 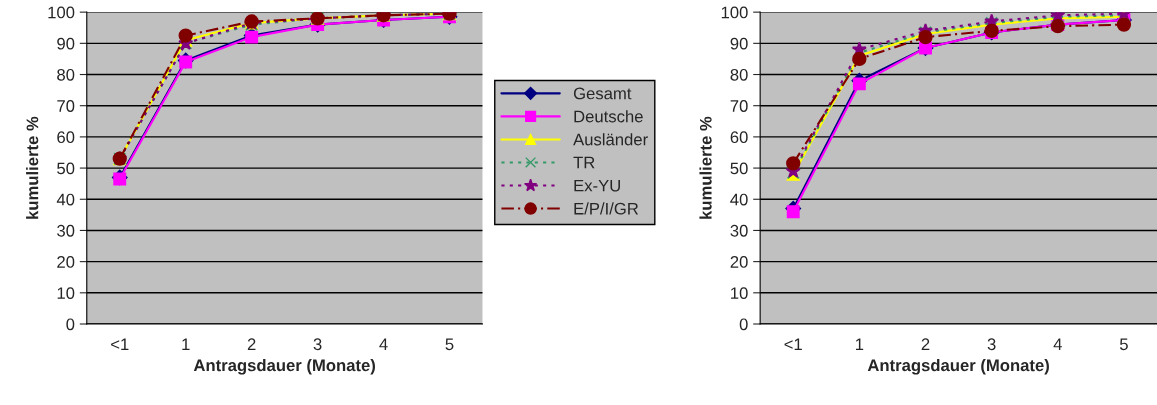 What do you see at coordinates (606, 208) in the screenshot?
I see `legend-label: E/P/I/GR` at bounding box center [606, 208].